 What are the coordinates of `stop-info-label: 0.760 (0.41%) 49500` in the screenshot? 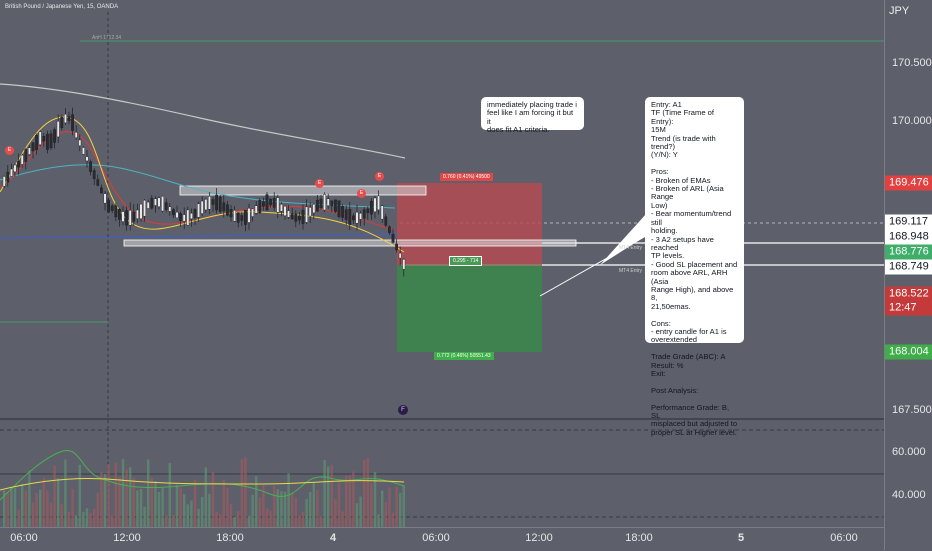 It's located at (466, 177).